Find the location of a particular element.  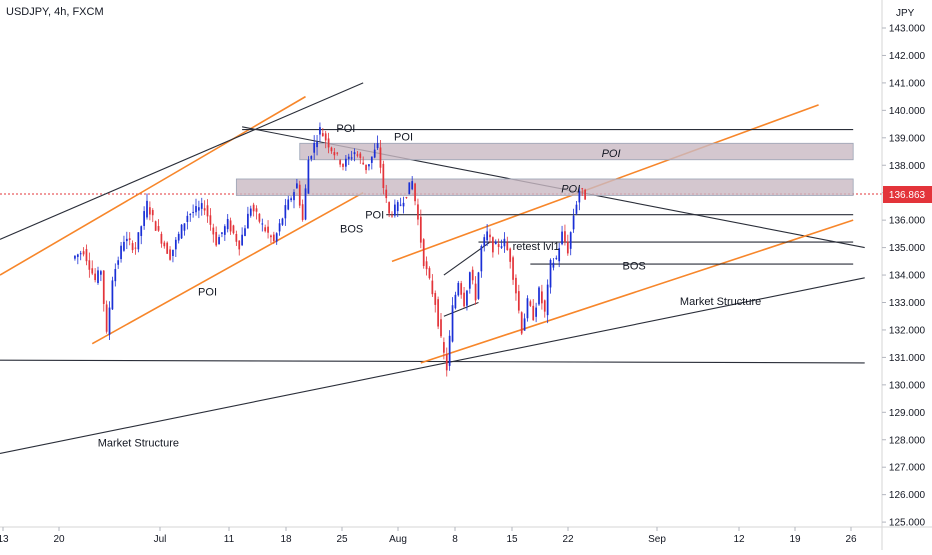

y-tick-label-16: 141.000 is located at coordinates (907, 83).